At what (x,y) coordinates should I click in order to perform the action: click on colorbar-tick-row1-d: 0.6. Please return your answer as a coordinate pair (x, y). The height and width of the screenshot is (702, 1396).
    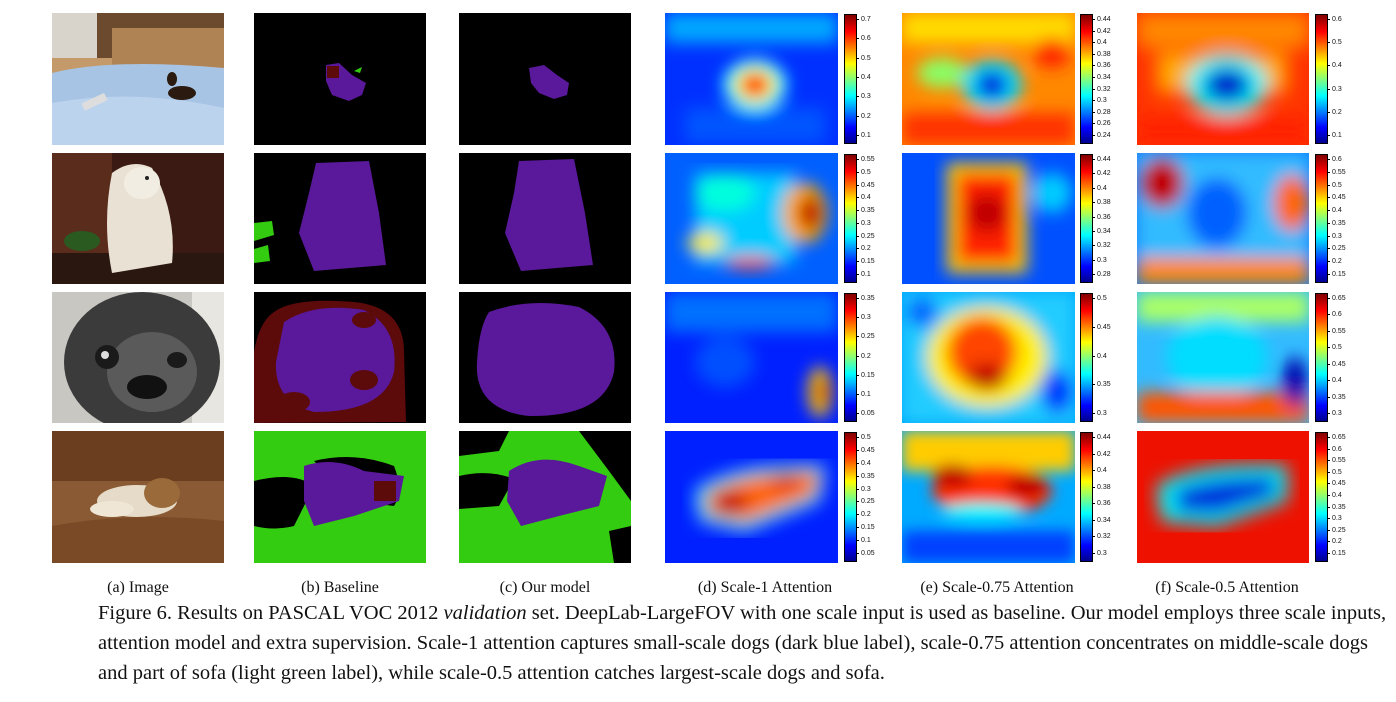
    Looking at the image, I should click on (863, 39).